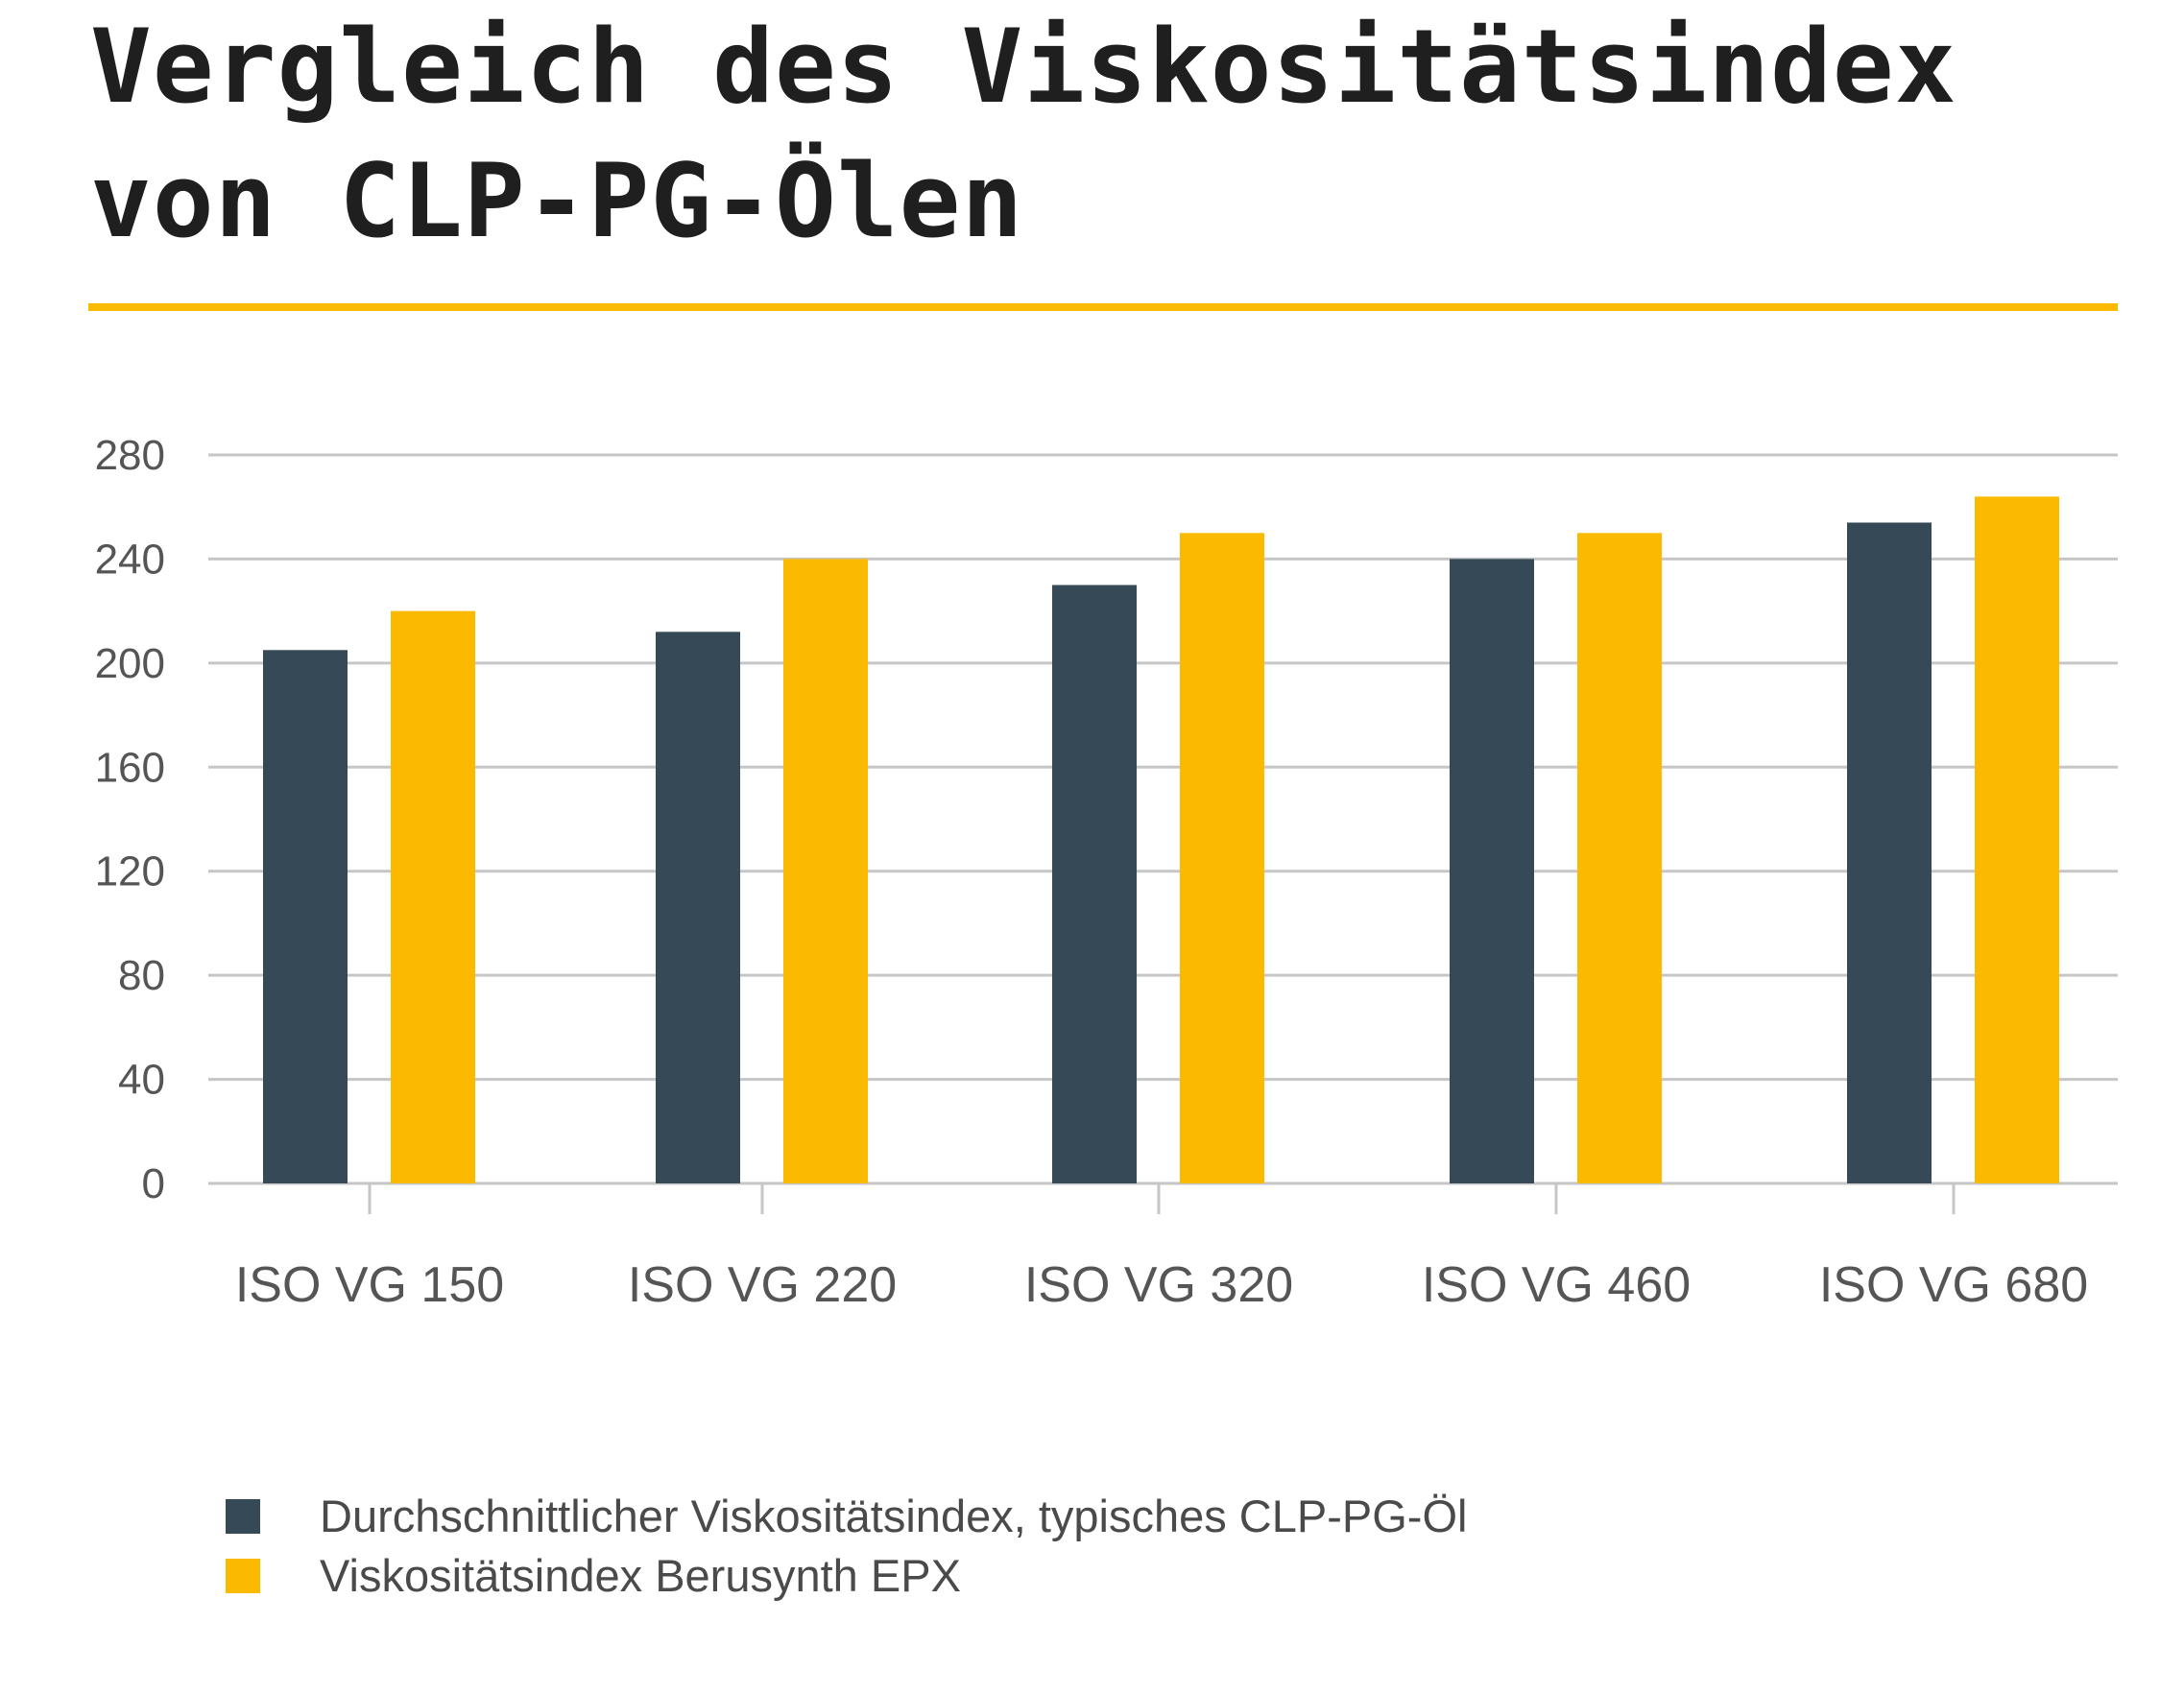 The height and width of the screenshot is (1694, 2184). Describe the element at coordinates (141, 975) in the screenshot. I see `y-tick-label: 80` at that location.